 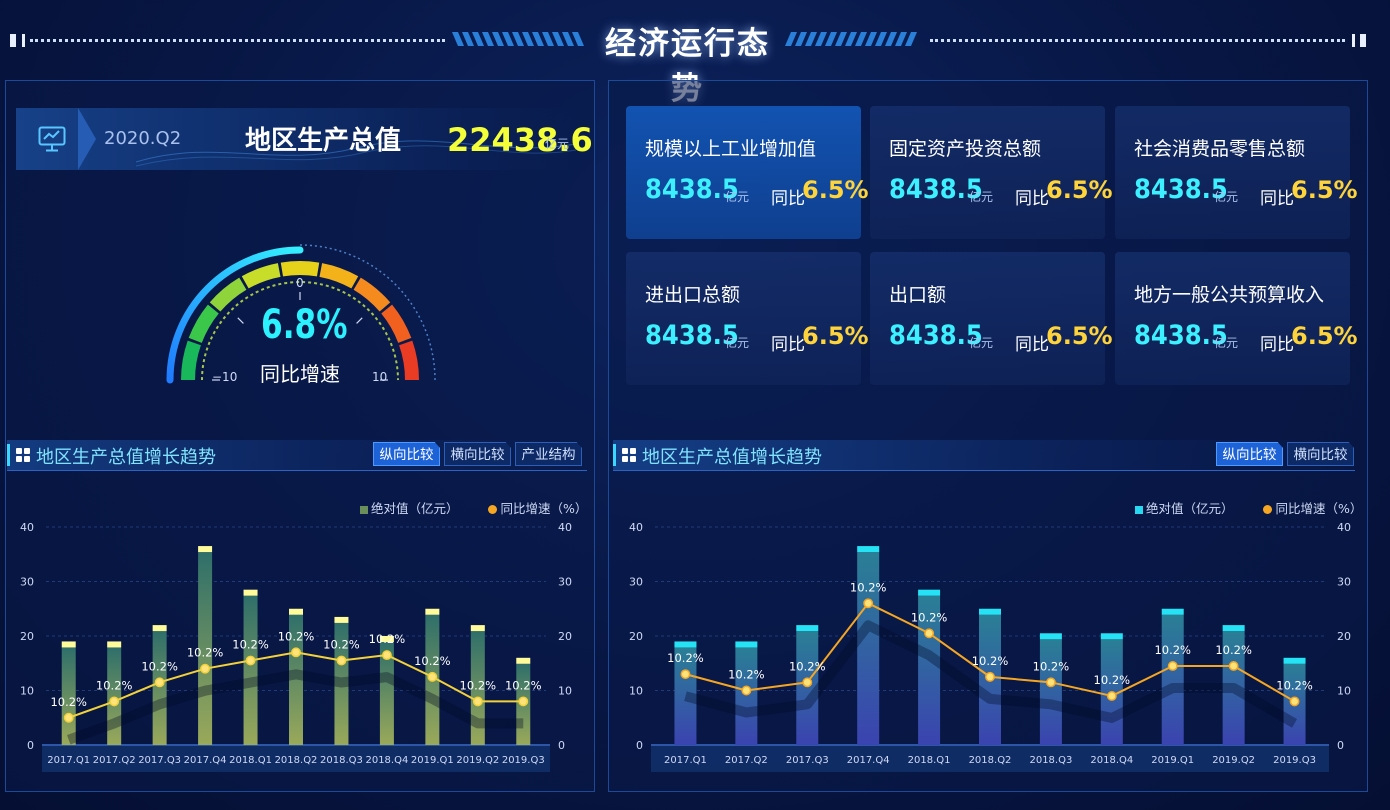 I want to click on header-stripes-left, so click(x=518, y=39).